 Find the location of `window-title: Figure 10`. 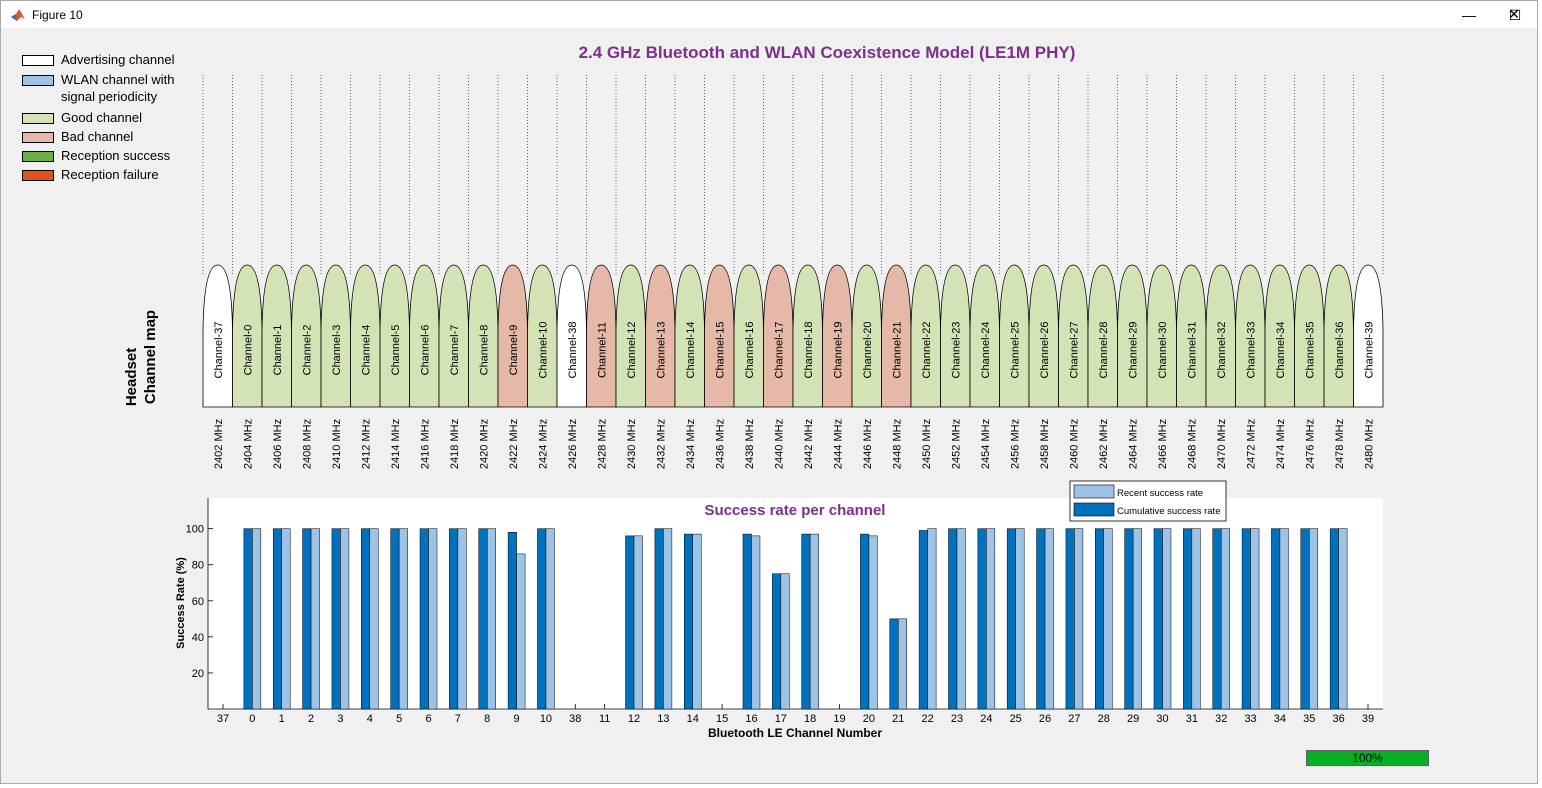

window-title: Figure 10 is located at coordinates (57, 15).